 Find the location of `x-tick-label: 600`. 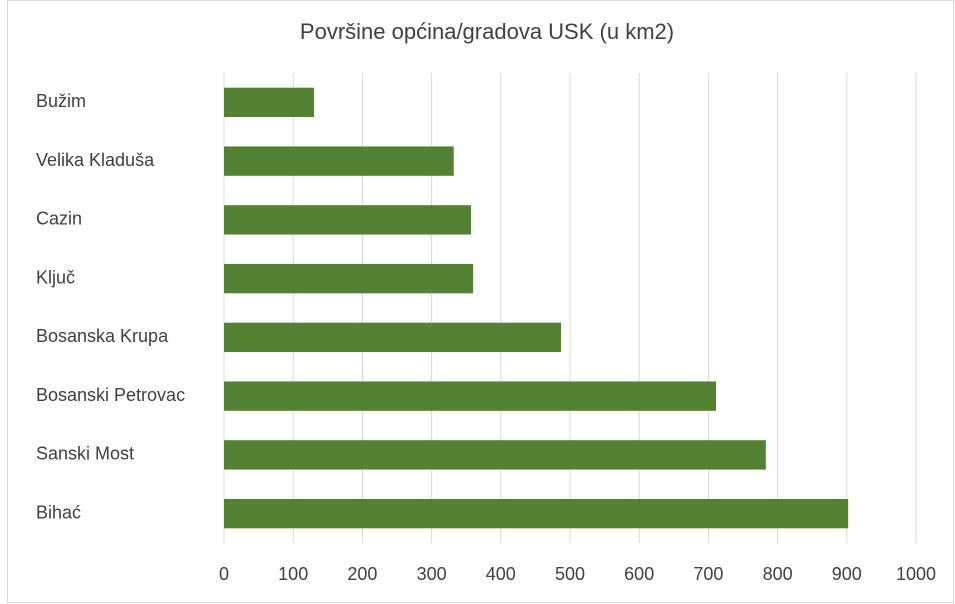

x-tick-label: 600 is located at coordinates (639, 574).